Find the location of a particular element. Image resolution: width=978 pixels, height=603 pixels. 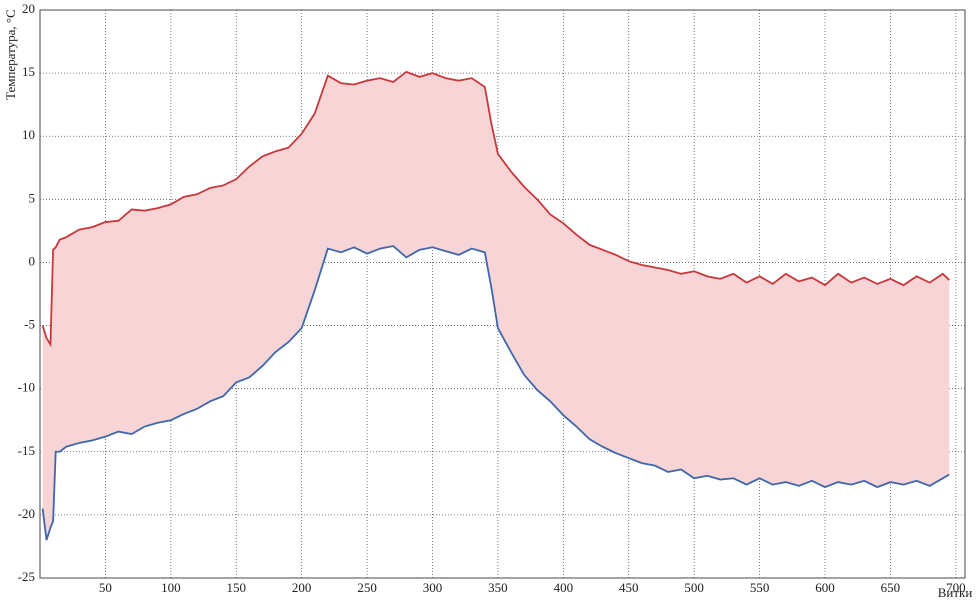

y-tick-label: -25 is located at coordinates (26, 576).